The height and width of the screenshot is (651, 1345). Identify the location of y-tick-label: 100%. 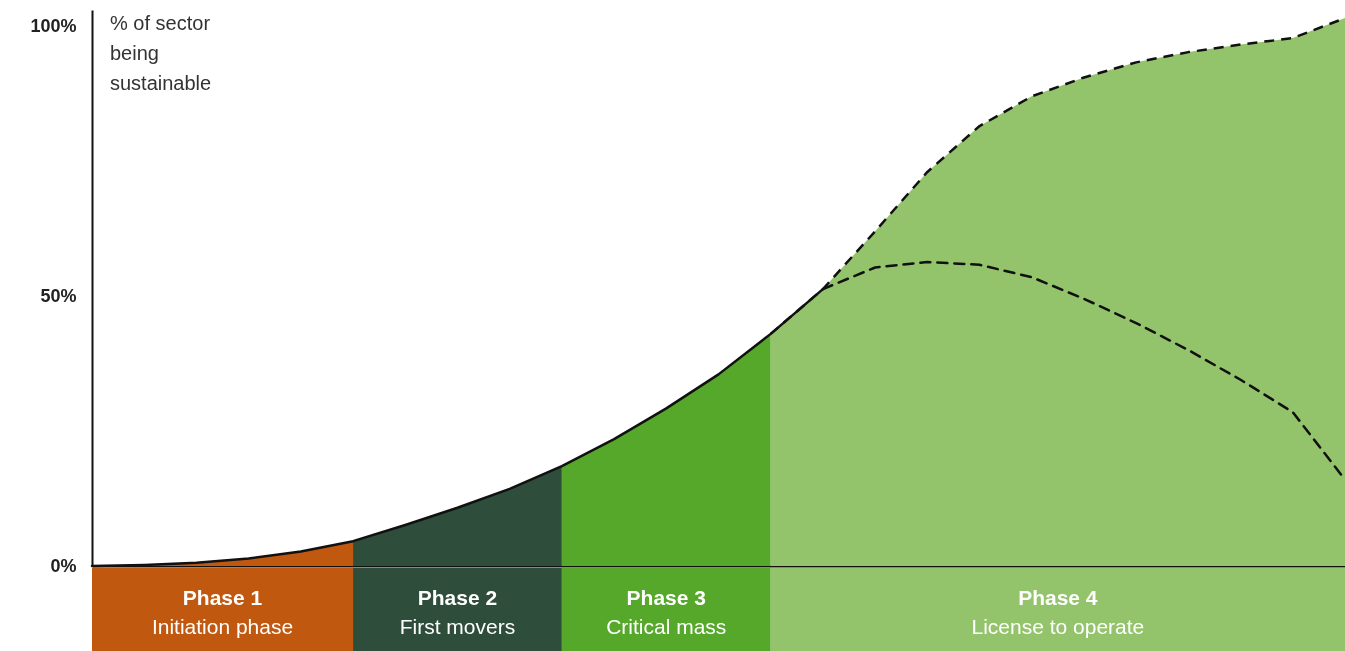
(53, 25).